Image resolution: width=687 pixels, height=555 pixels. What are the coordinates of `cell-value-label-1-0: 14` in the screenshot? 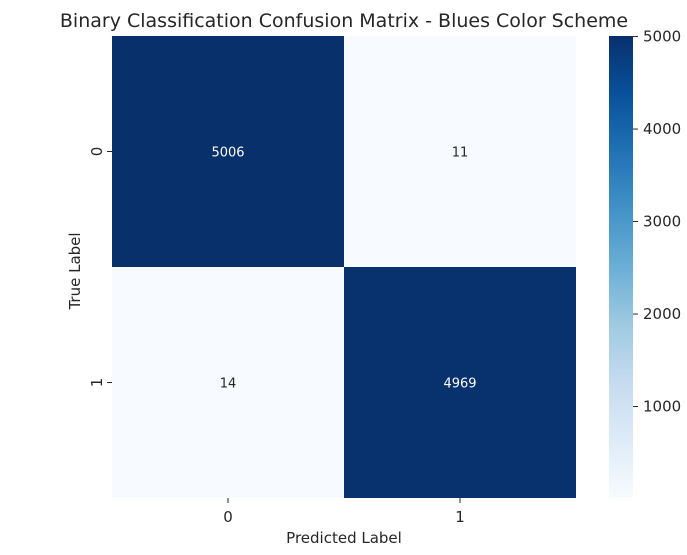 It's located at (228, 384).